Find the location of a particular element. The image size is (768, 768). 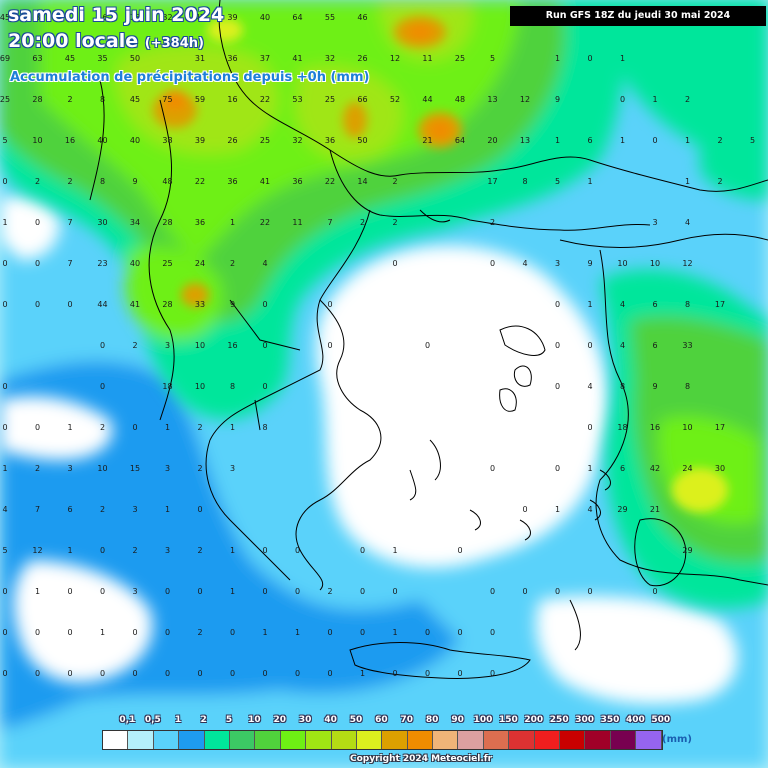

grid-value: 52 is located at coordinates (395, 99).